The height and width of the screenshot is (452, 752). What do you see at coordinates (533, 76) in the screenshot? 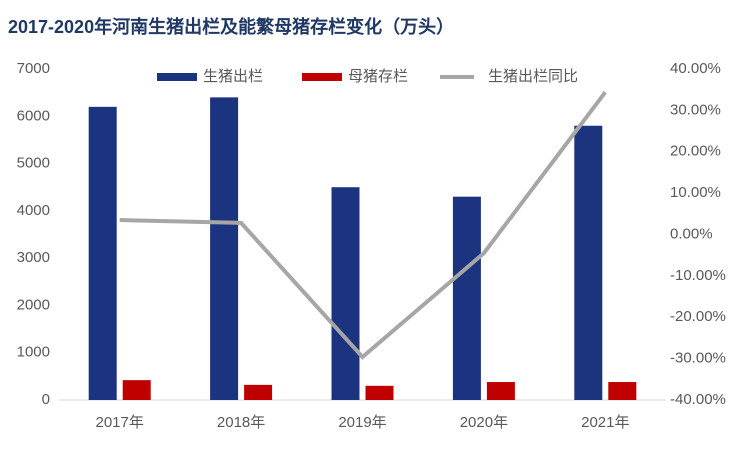
I see `legend-label: 生猪出栏同比` at bounding box center [533, 76].